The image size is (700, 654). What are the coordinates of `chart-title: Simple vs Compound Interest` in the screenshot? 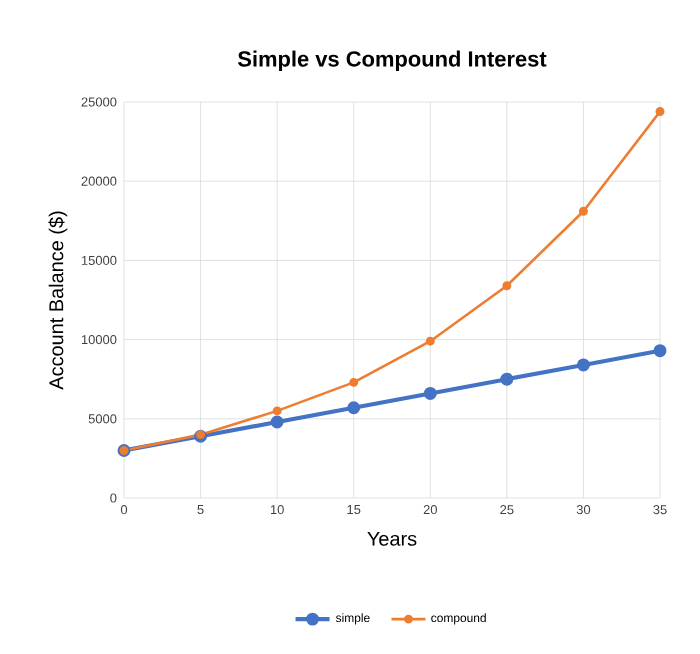 It's located at (392, 60).